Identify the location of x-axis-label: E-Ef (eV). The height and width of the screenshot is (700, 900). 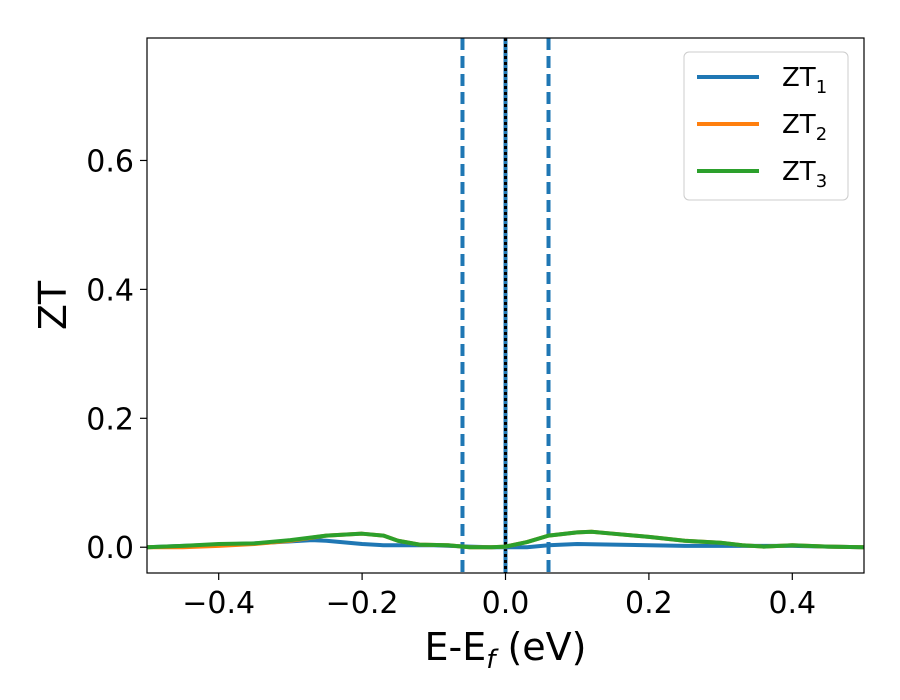
(506, 650).